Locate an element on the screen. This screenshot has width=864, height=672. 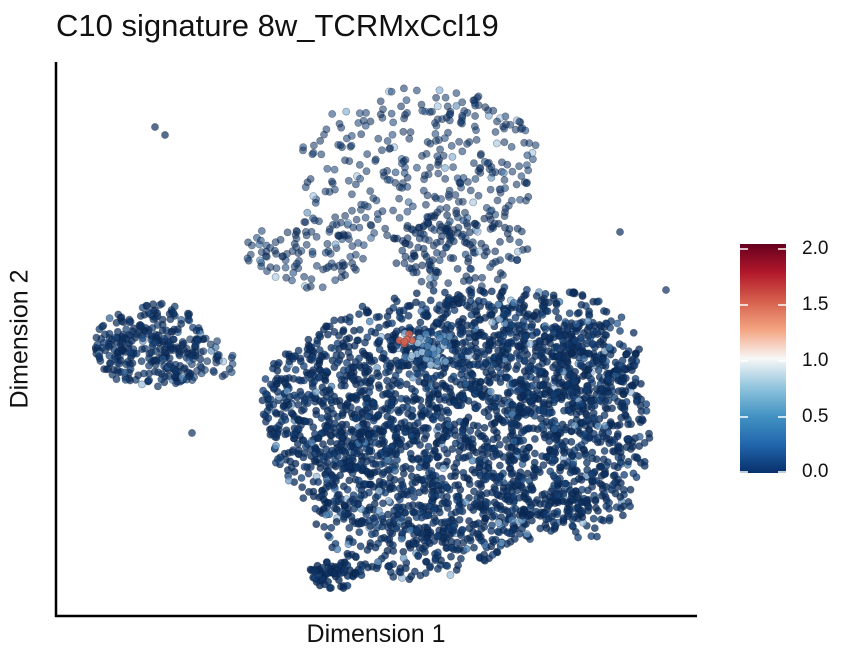
colorbar-tick-label: 0.5 is located at coordinates (815, 416).